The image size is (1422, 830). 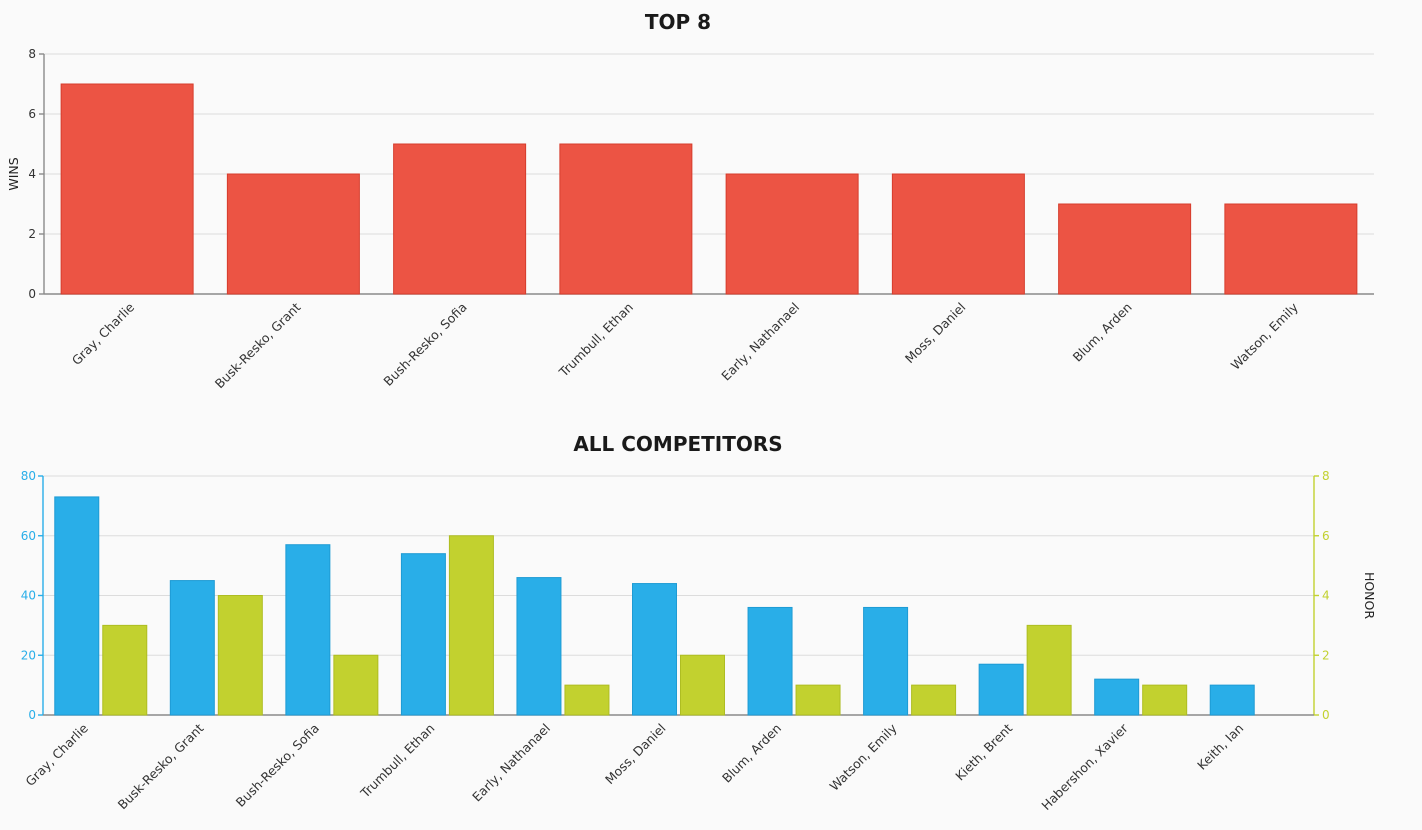 What do you see at coordinates (1326, 596) in the screenshot?
I see `y2-tick-label: 4` at bounding box center [1326, 596].